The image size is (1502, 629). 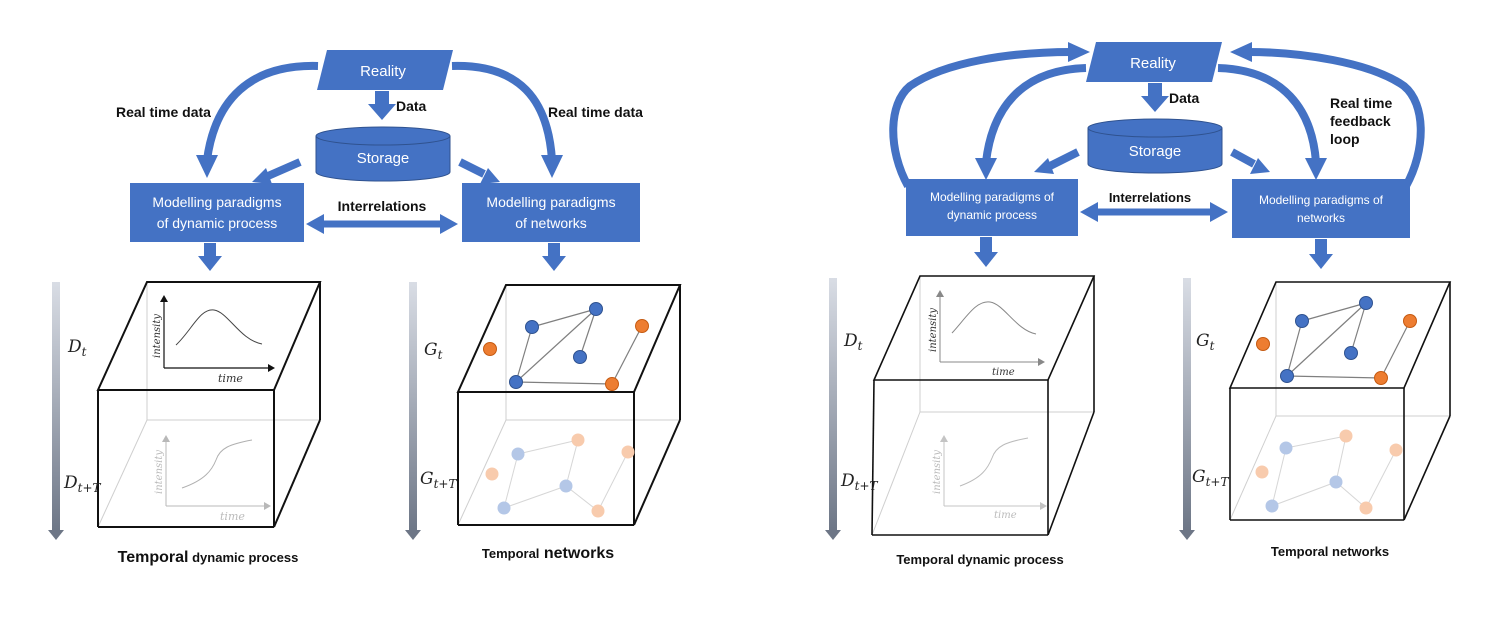 What do you see at coordinates (157, 336) in the screenshot?
I see `left-dyn-intensity-label: intensity` at bounding box center [157, 336].